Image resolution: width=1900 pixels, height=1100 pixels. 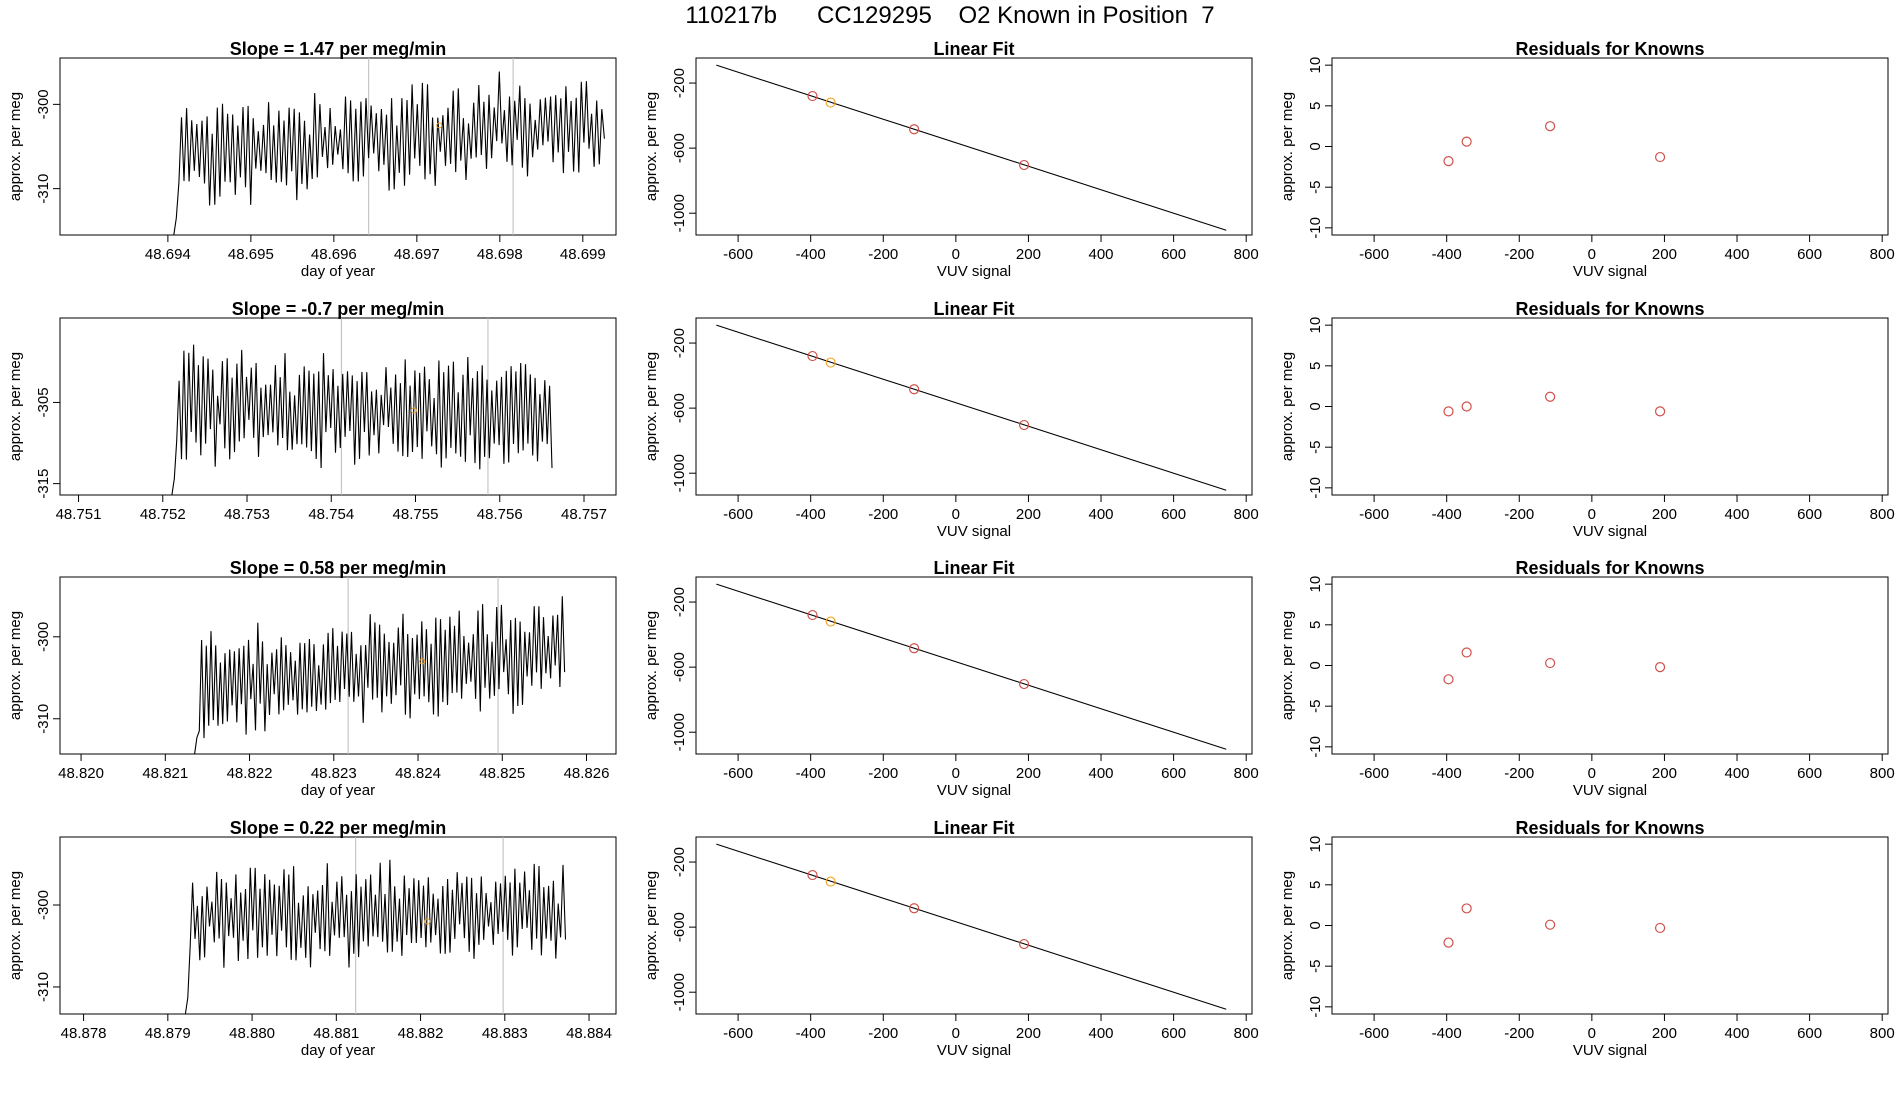 What do you see at coordinates (389, 153) in the screenshot?
I see `panel-1-timeseries-series-line` at bounding box center [389, 153].